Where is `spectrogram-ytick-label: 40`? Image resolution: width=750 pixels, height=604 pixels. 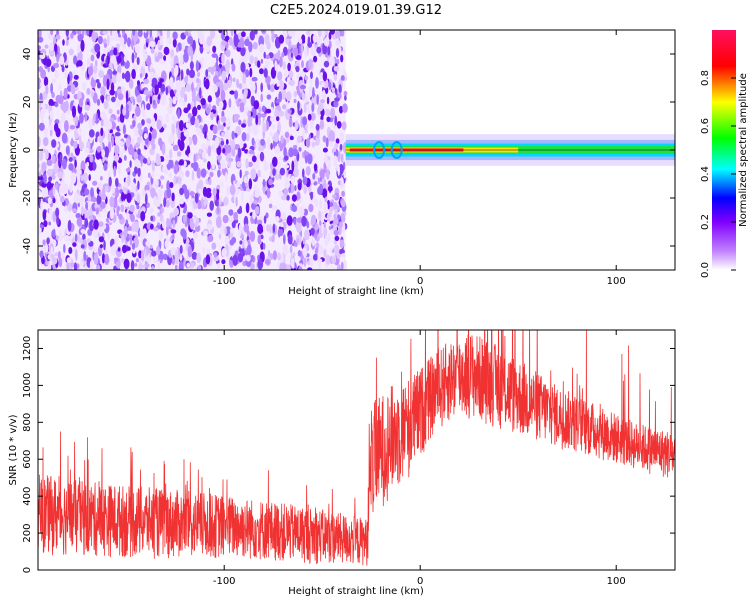 spectrogram-ytick-label: 40 is located at coordinates (27, 54).